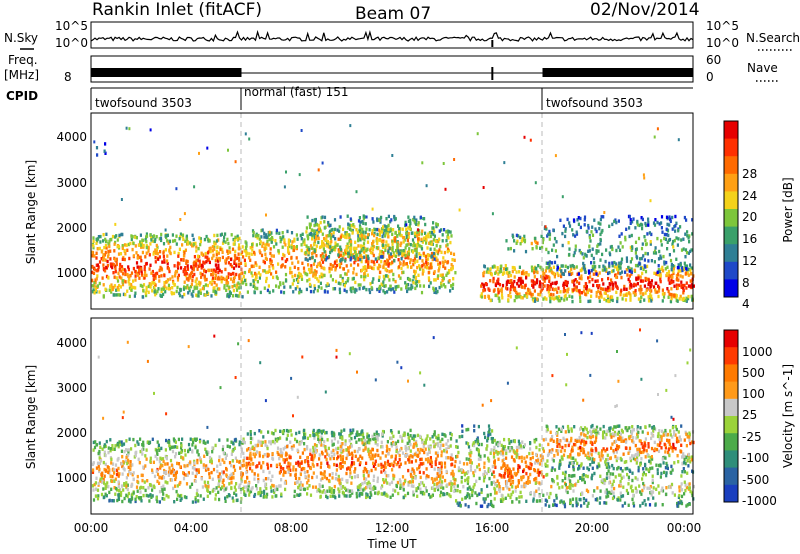 The width and height of the screenshot is (800, 554). What do you see at coordinates (746, 283) in the screenshot?
I see `power-cb-tick-8: 8` at bounding box center [746, 283].